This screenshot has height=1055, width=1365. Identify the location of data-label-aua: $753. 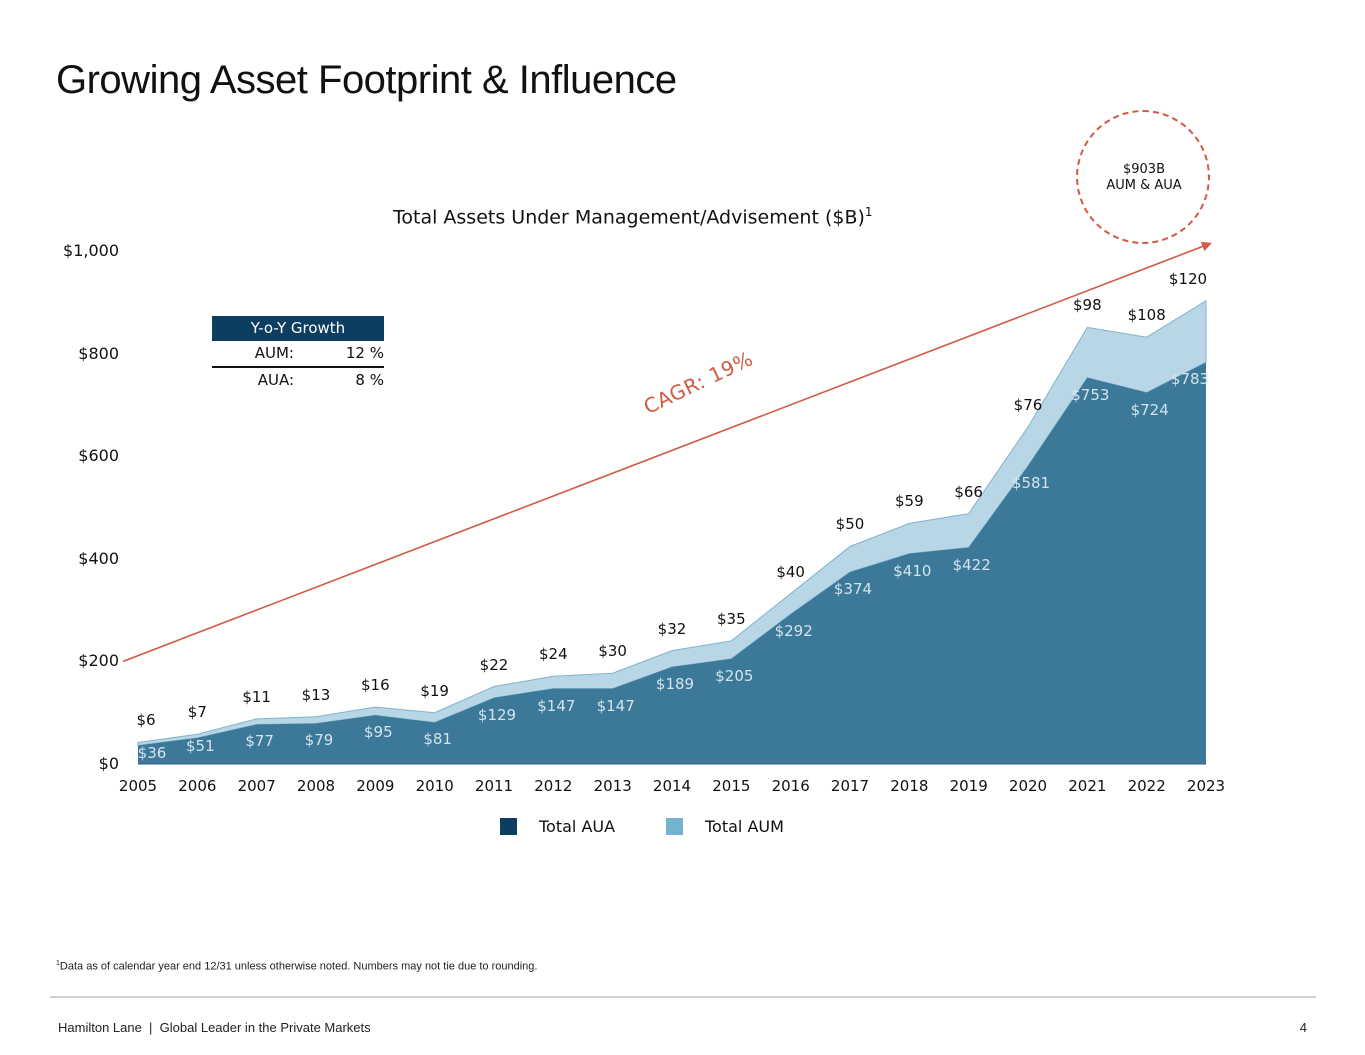
(1090, 394).